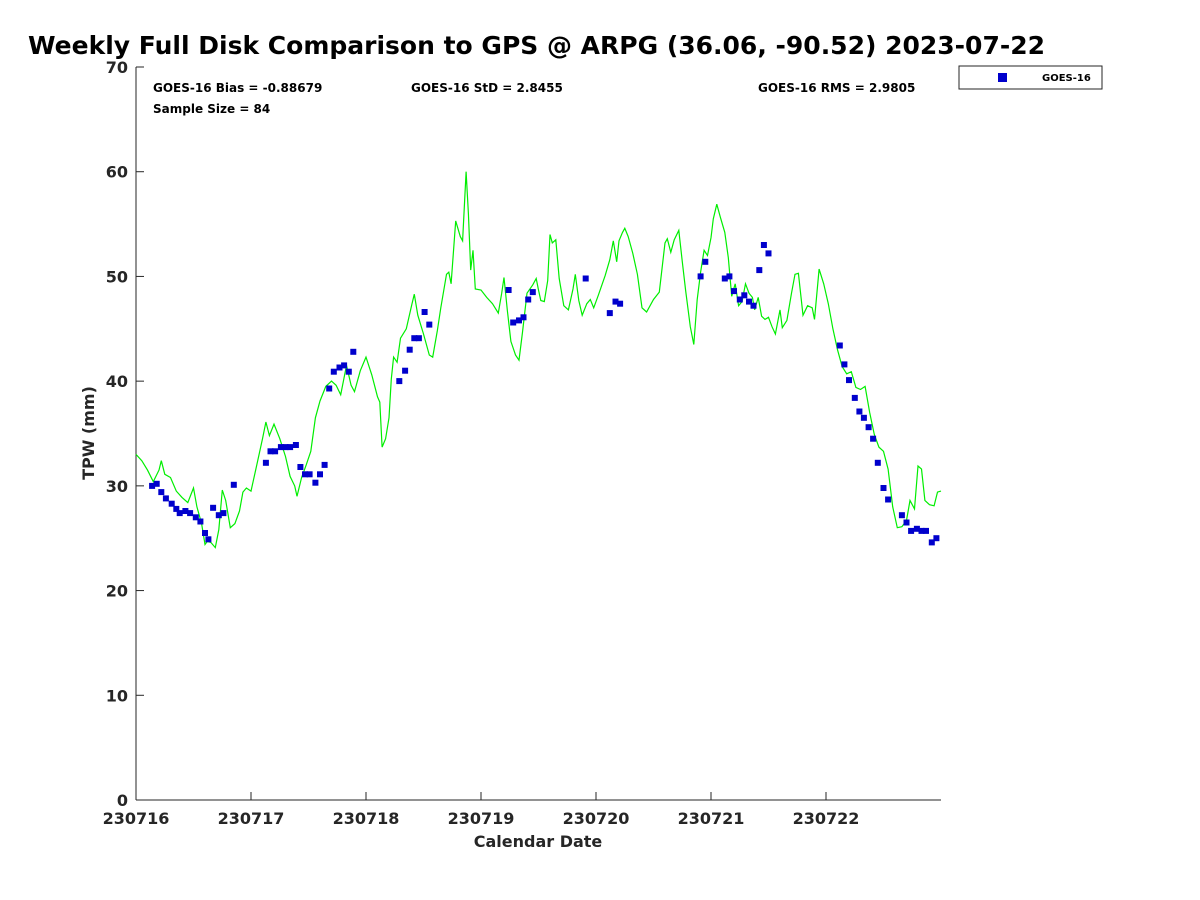  Describe the element at coordinates (596, 818) in the screenshot. I see `x-tick-label: 230720` at that location.